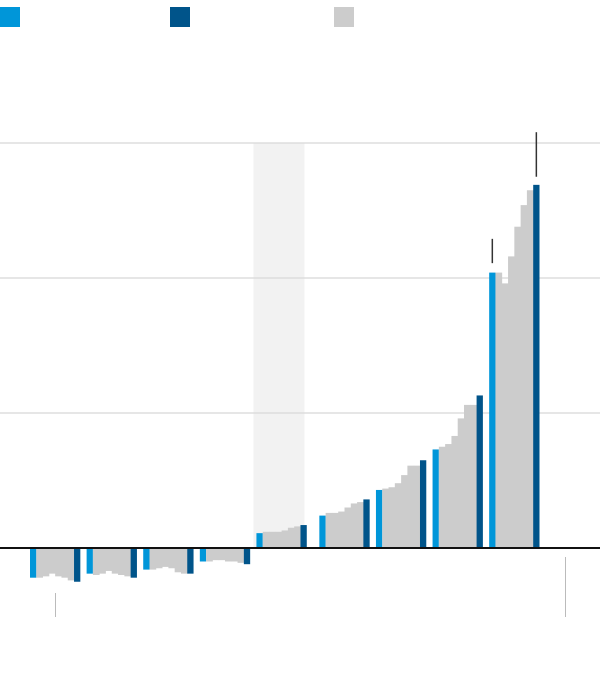 This screenshot has height=696, width=600. Describe the element at coordinates (279, 345) in the screenshot. I see `shaded-band` at that location.